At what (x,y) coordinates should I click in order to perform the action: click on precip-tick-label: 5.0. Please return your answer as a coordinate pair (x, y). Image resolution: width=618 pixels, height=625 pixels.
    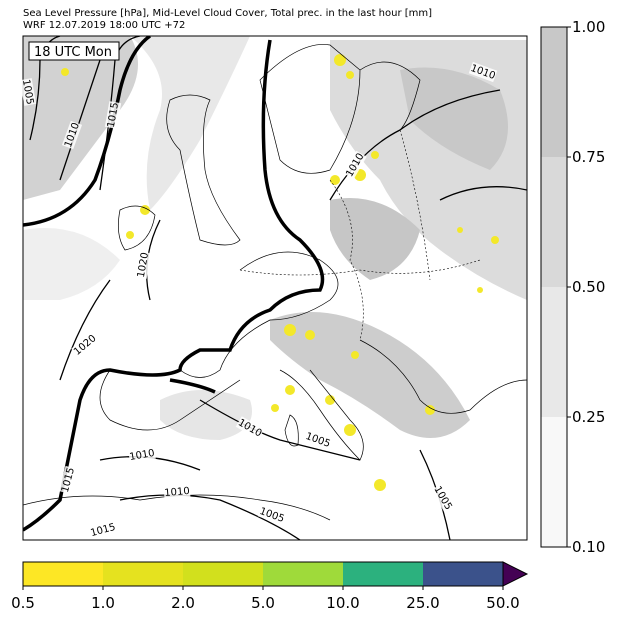
    Looking at the image, I should click on (263, 603).